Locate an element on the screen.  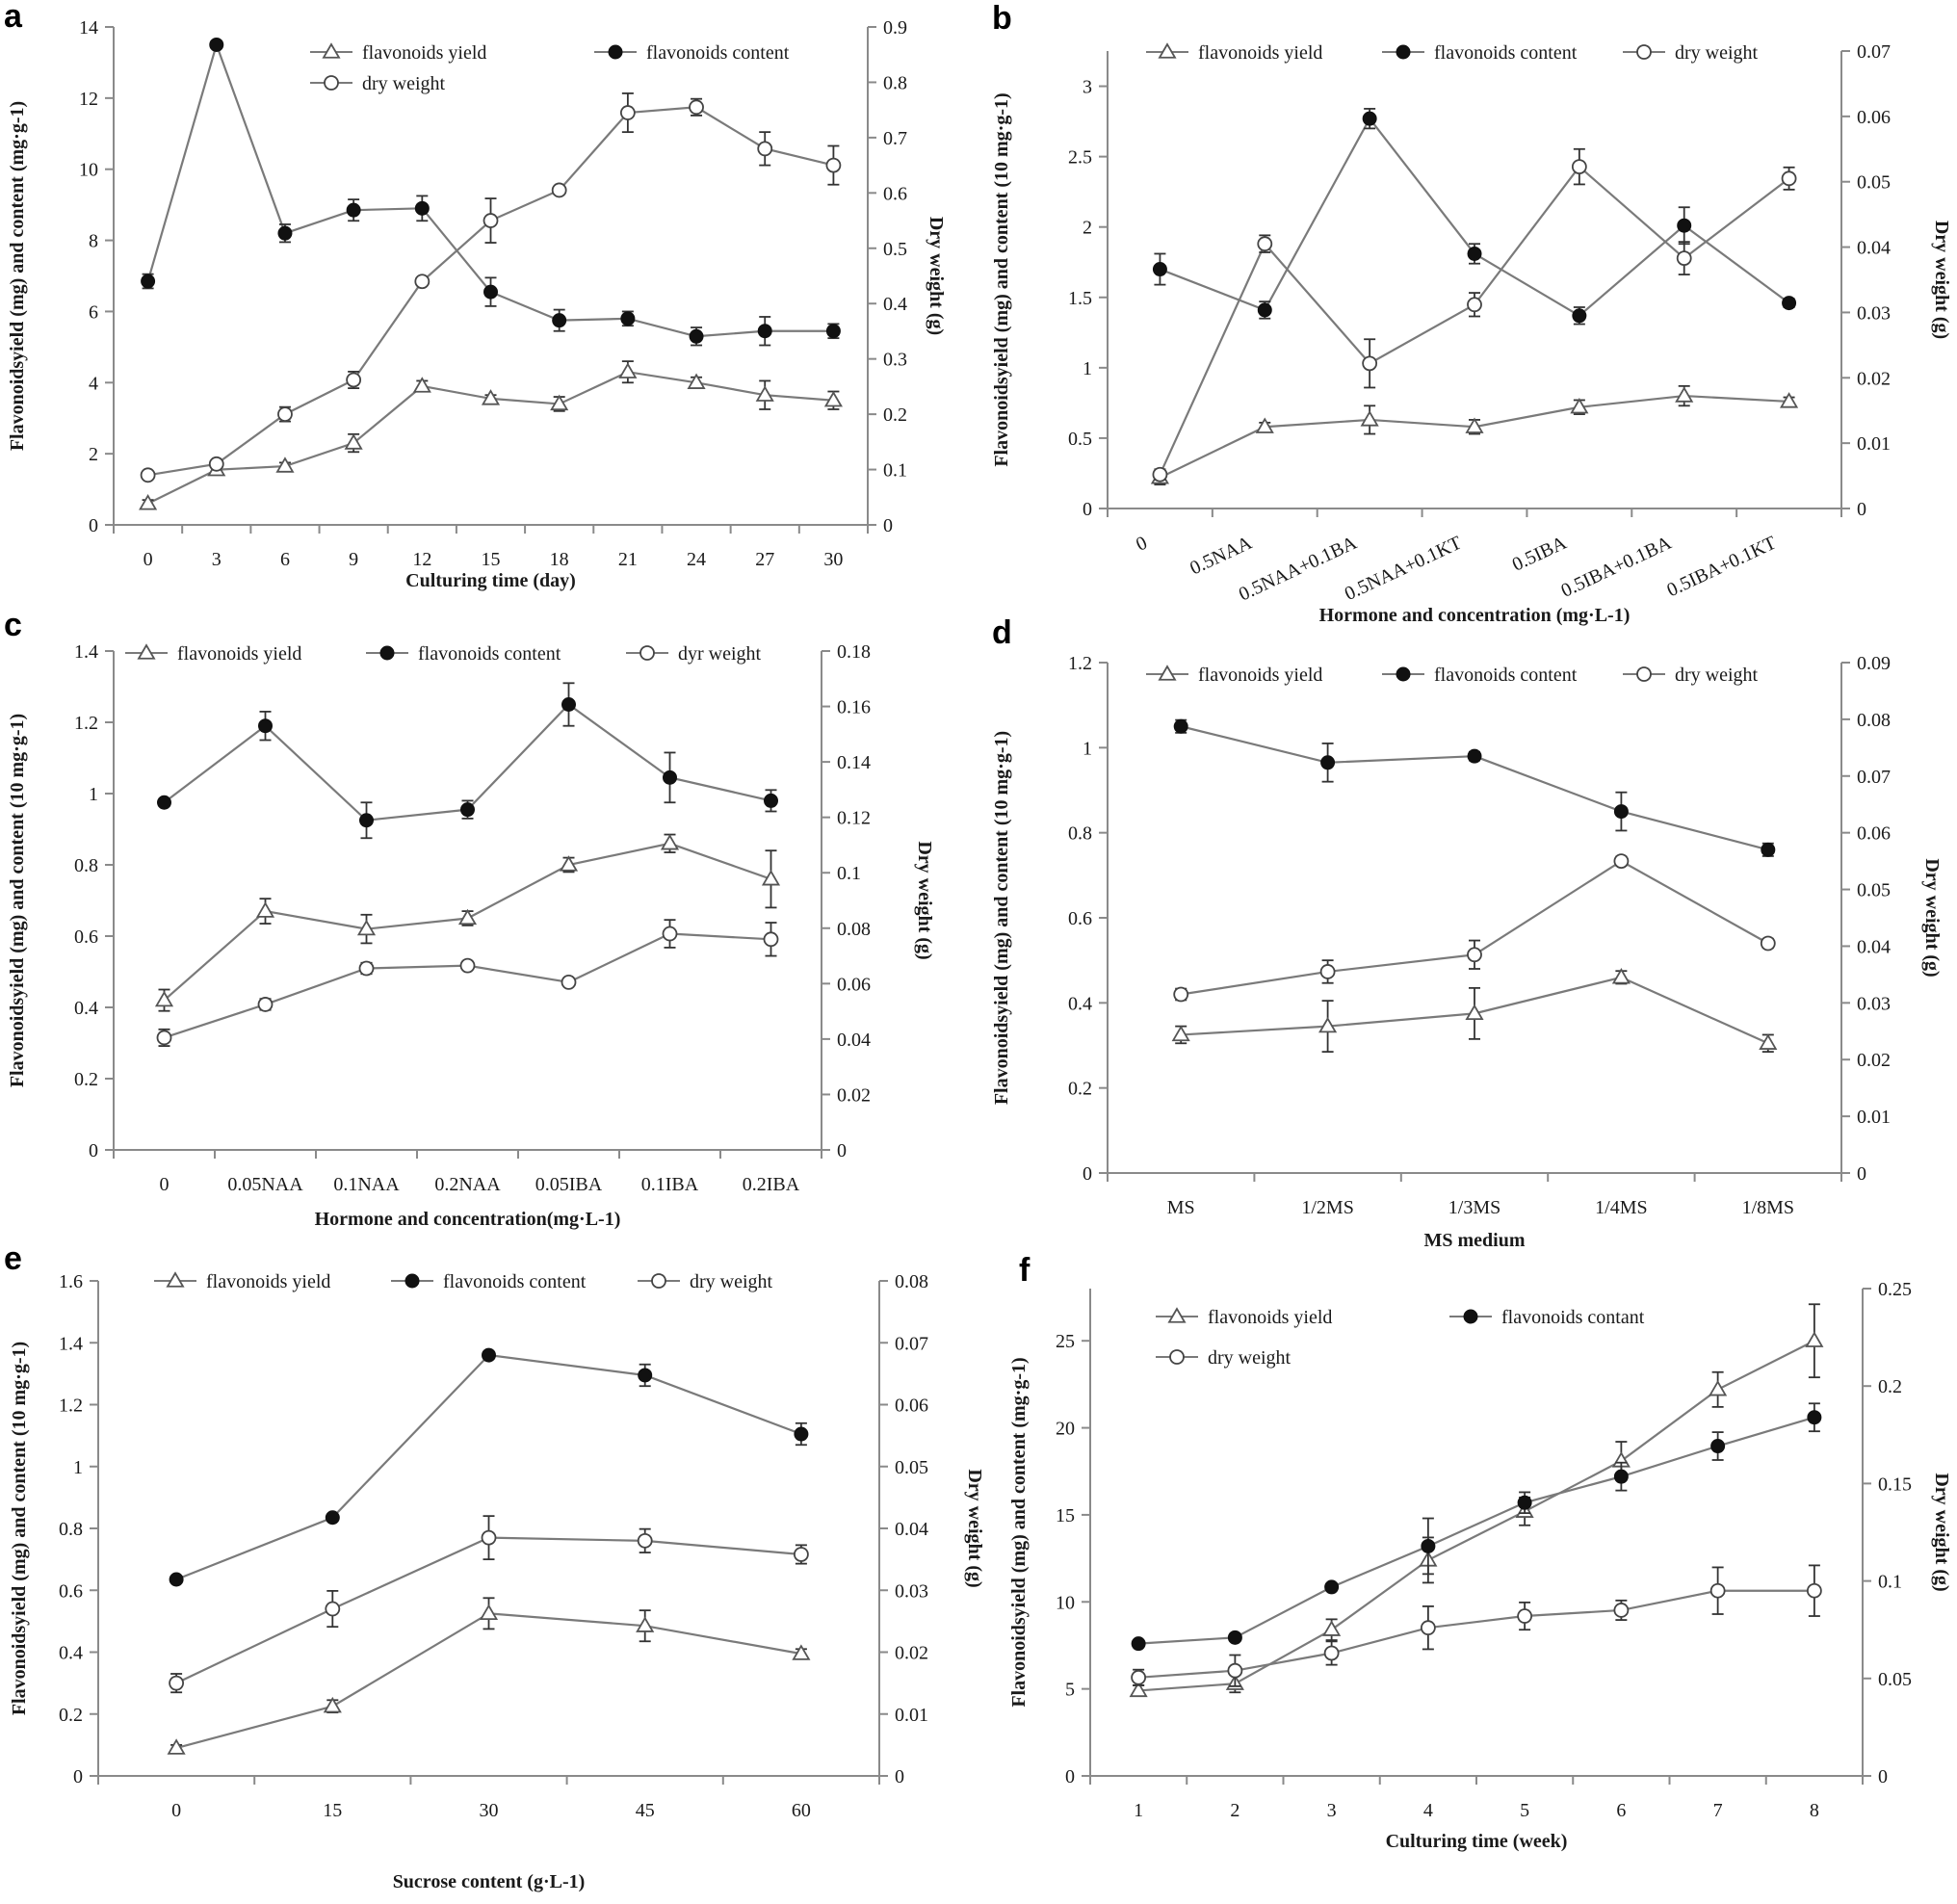
y-tick-label-right: 0.04 is located at coordinates (911, 1530).